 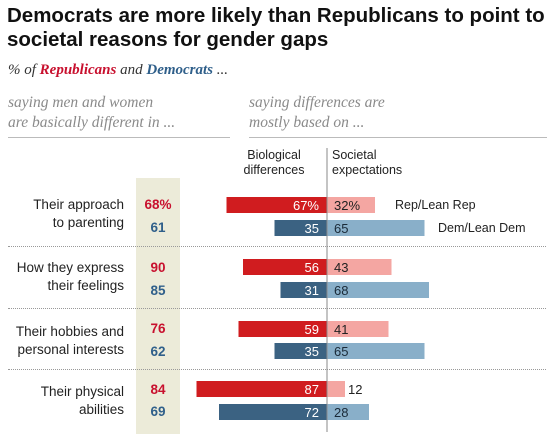 What do you see at coordinates (435, 205) in the screenshot?
I see `legend-rep-label: Rep/Lean Rep` at bounding box center [435, 205].